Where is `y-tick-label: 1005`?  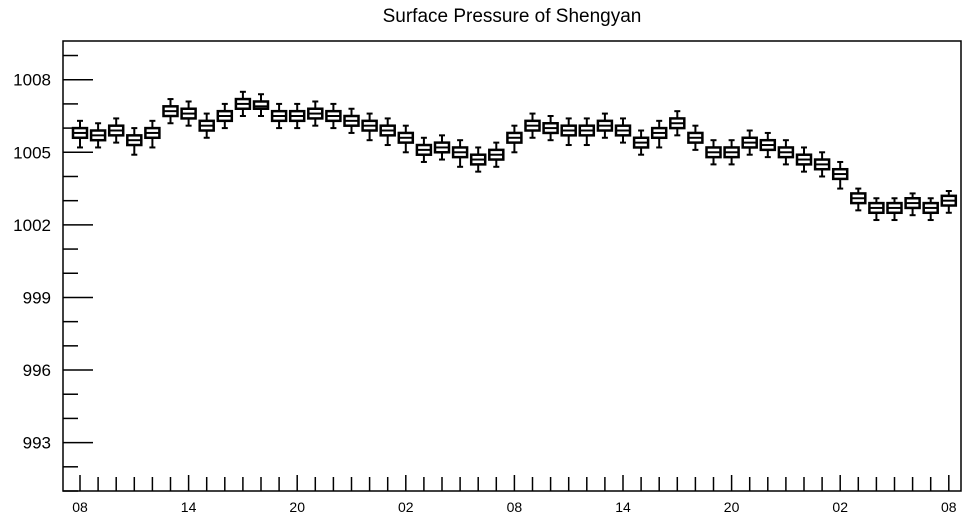 y-tick-label: 1005 is located at coordinates (32, 152).